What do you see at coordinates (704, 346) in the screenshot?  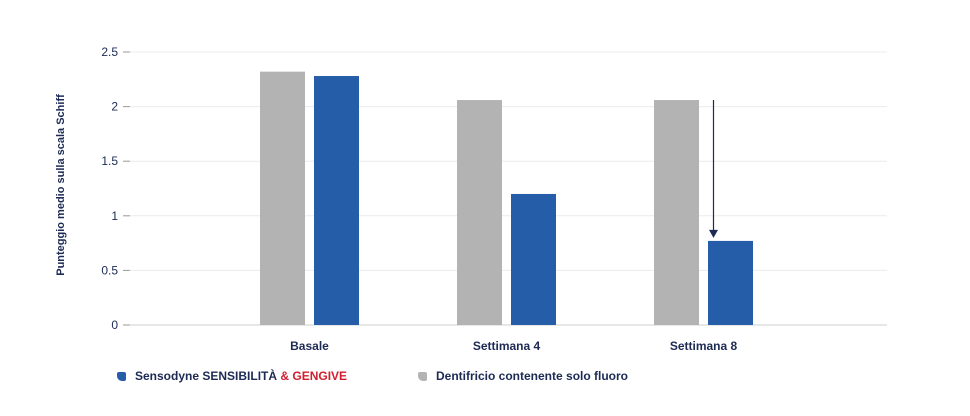 I see `x-tick-label: Settimana 8` at bounding box center [704, 346].